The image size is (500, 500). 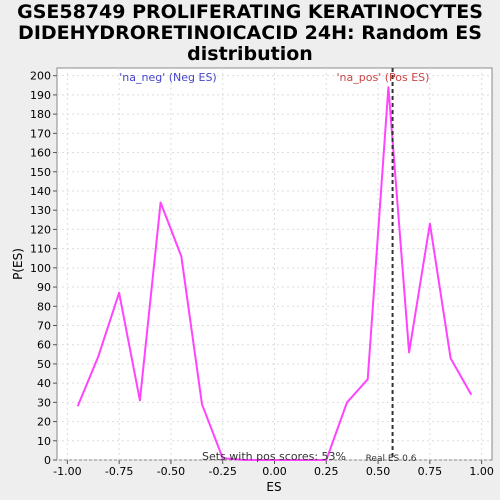 What do you see at coordinates (40, 133) in the screenshot?
I see `y-tick-label: 170` at bounding box center [40, 133].